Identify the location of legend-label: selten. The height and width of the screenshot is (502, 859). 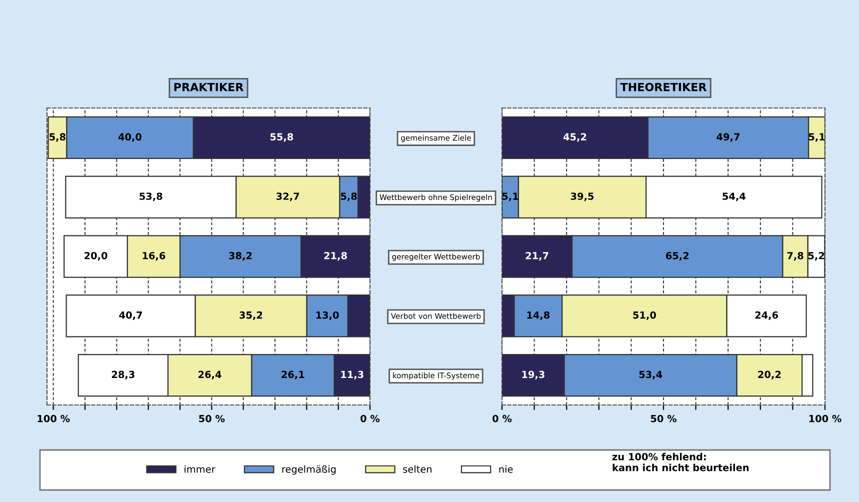
(417, 469).